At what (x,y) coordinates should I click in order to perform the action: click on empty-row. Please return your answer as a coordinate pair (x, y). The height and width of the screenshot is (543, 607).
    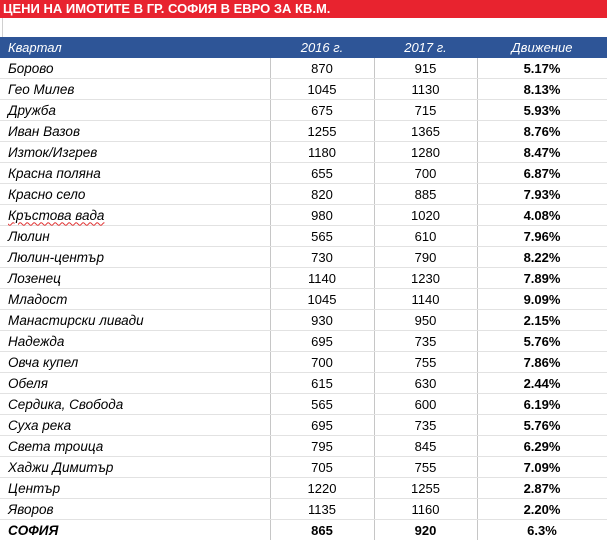
    Looking at the image, I should click on (303, 27).